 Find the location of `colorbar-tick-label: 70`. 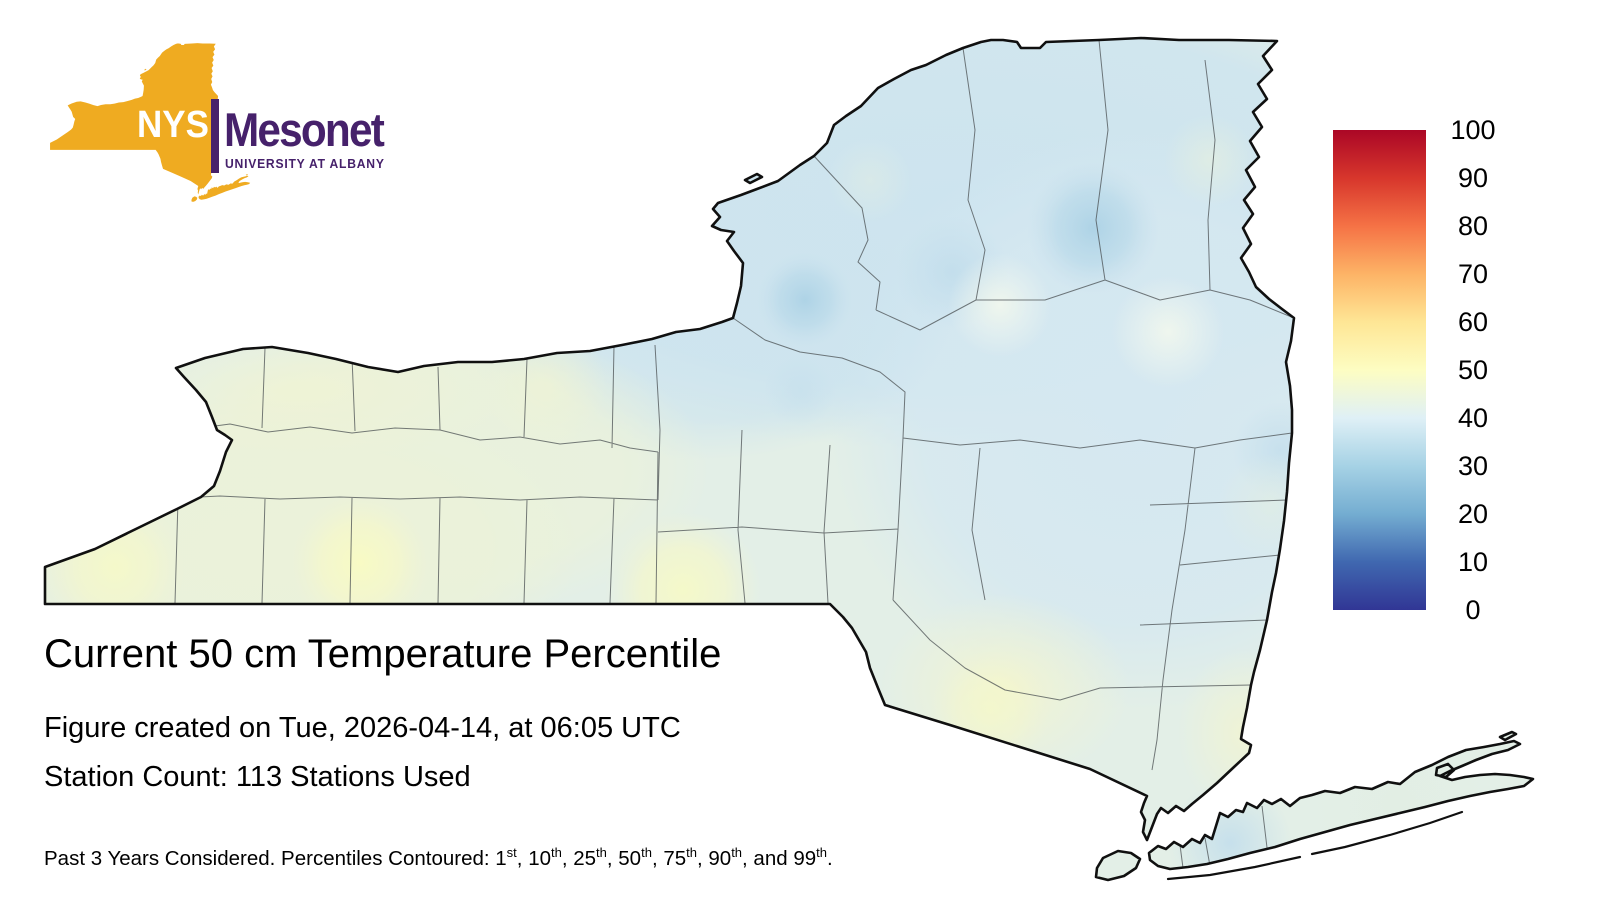

colorbar-tick-label: 70 is located at coordinates (1473, 274).